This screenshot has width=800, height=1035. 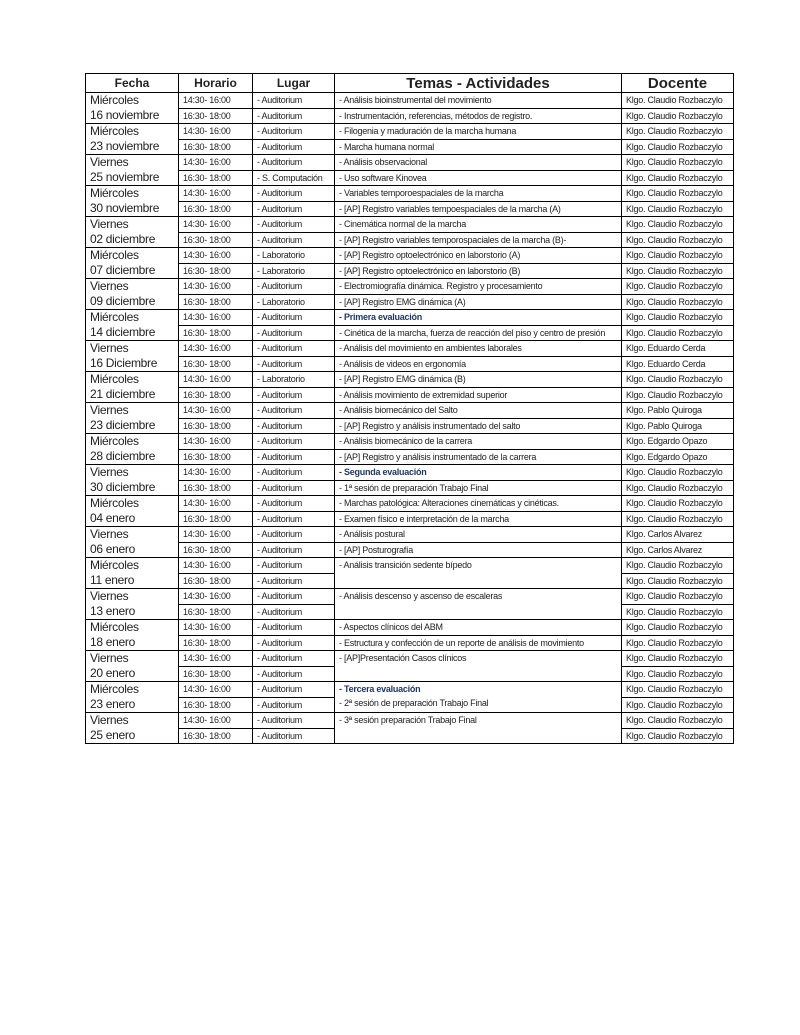 I want to click on date-cell: Miércoles 11 enero, so click(x=132, y=573).